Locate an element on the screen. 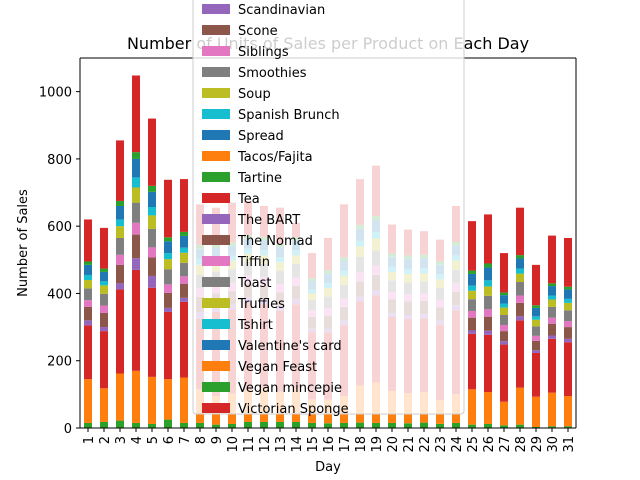 Image resolution: width=640 pixels, height=480 pixels. legend-label: Valentine's card is located at coordinates (290, 346).